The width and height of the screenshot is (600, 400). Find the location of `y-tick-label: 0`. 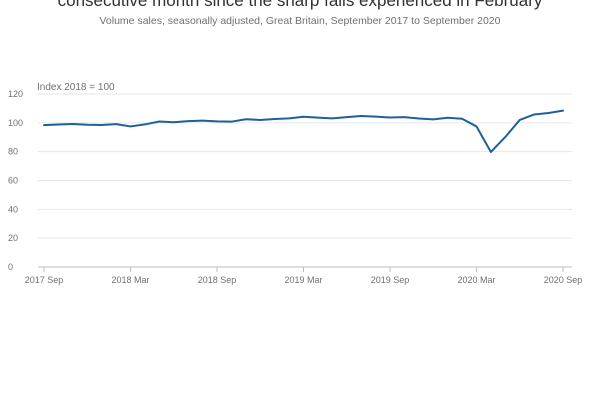

y-tick-label: 0 is located at coordinates (10, 267).